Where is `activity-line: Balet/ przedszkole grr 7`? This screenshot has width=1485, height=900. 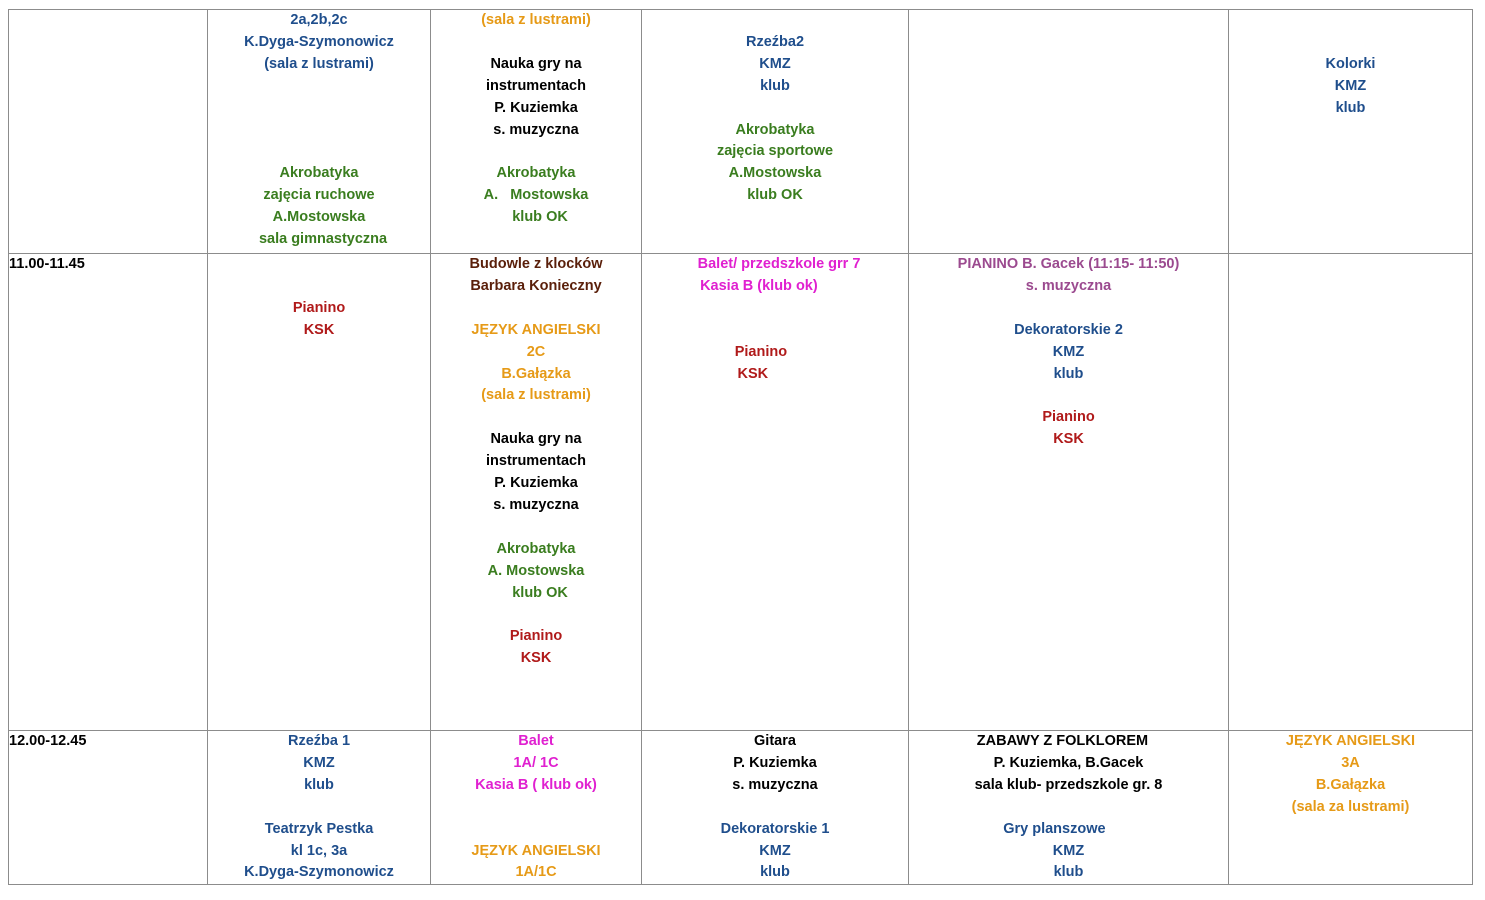
activity-line: Balet/ przedszkole grr 7 is located at coordinates (775, 264).